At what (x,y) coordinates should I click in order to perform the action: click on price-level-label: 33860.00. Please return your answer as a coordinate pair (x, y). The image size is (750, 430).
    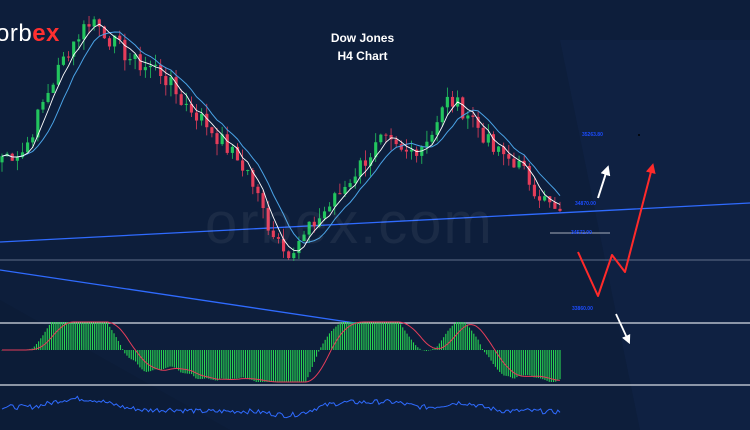
    Looking at the image, I should click on (582, 309).